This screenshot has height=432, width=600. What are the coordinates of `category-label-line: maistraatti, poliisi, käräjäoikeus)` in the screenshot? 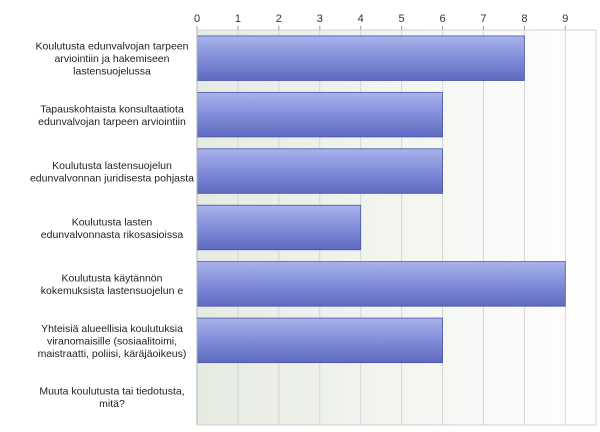 It's located at (112, 354).